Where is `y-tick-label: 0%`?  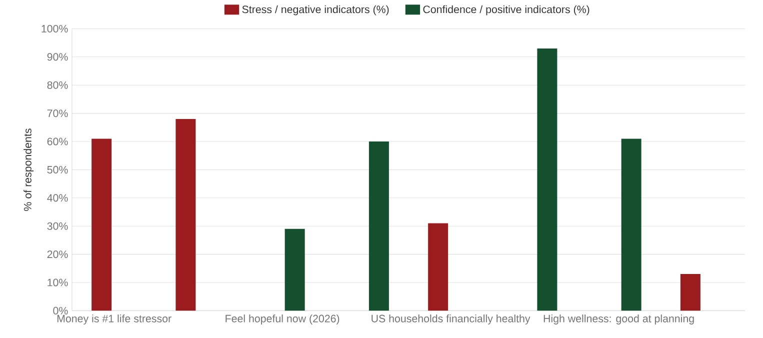
y-tick-label: 0% is located at coordinates (60, 311).